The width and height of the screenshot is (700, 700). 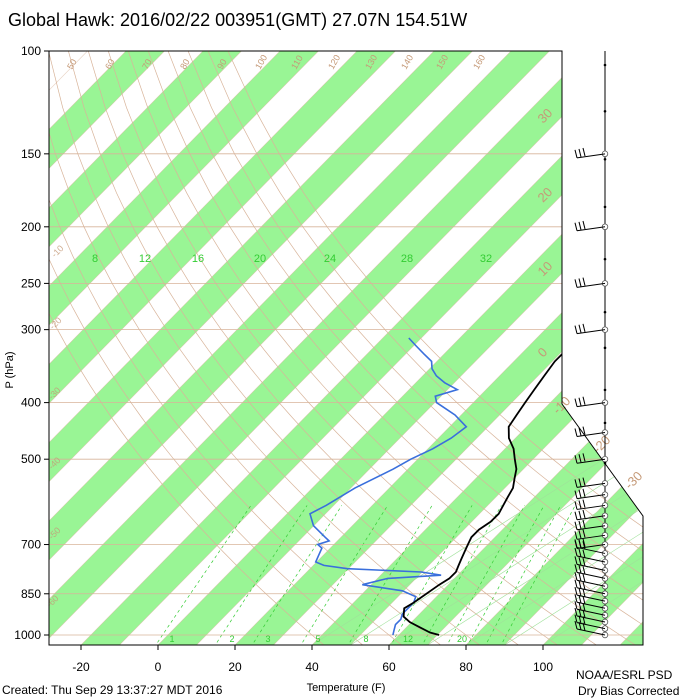 What do you see at coordinates (145, 259) in the screenshot?
I see `mixing-ratio-label: 12` at bounding box center [145, 259].